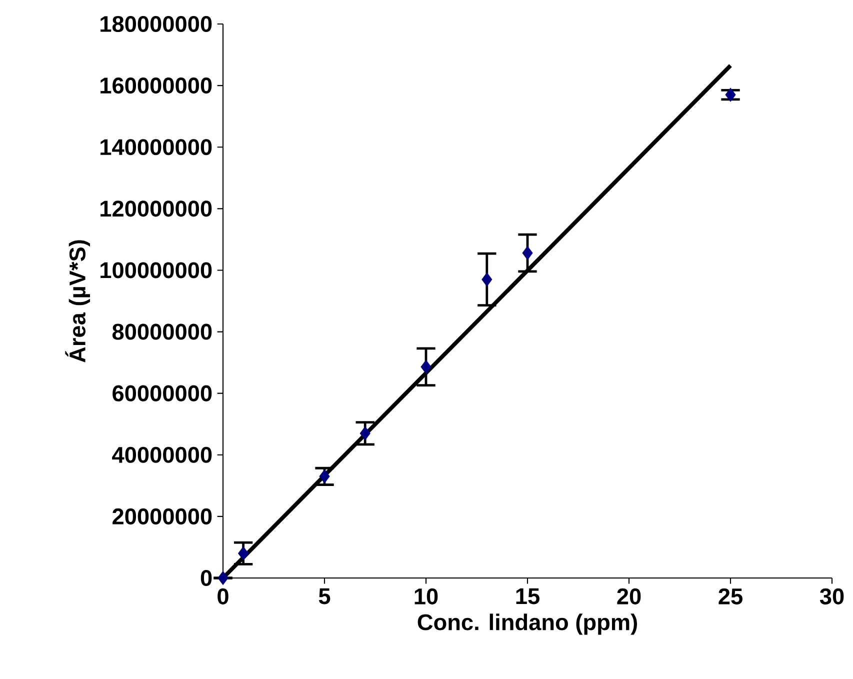 The height and width of the screenshot is (679, 853). I want to click on y-tick-label: 120000000, so click(156, 208).